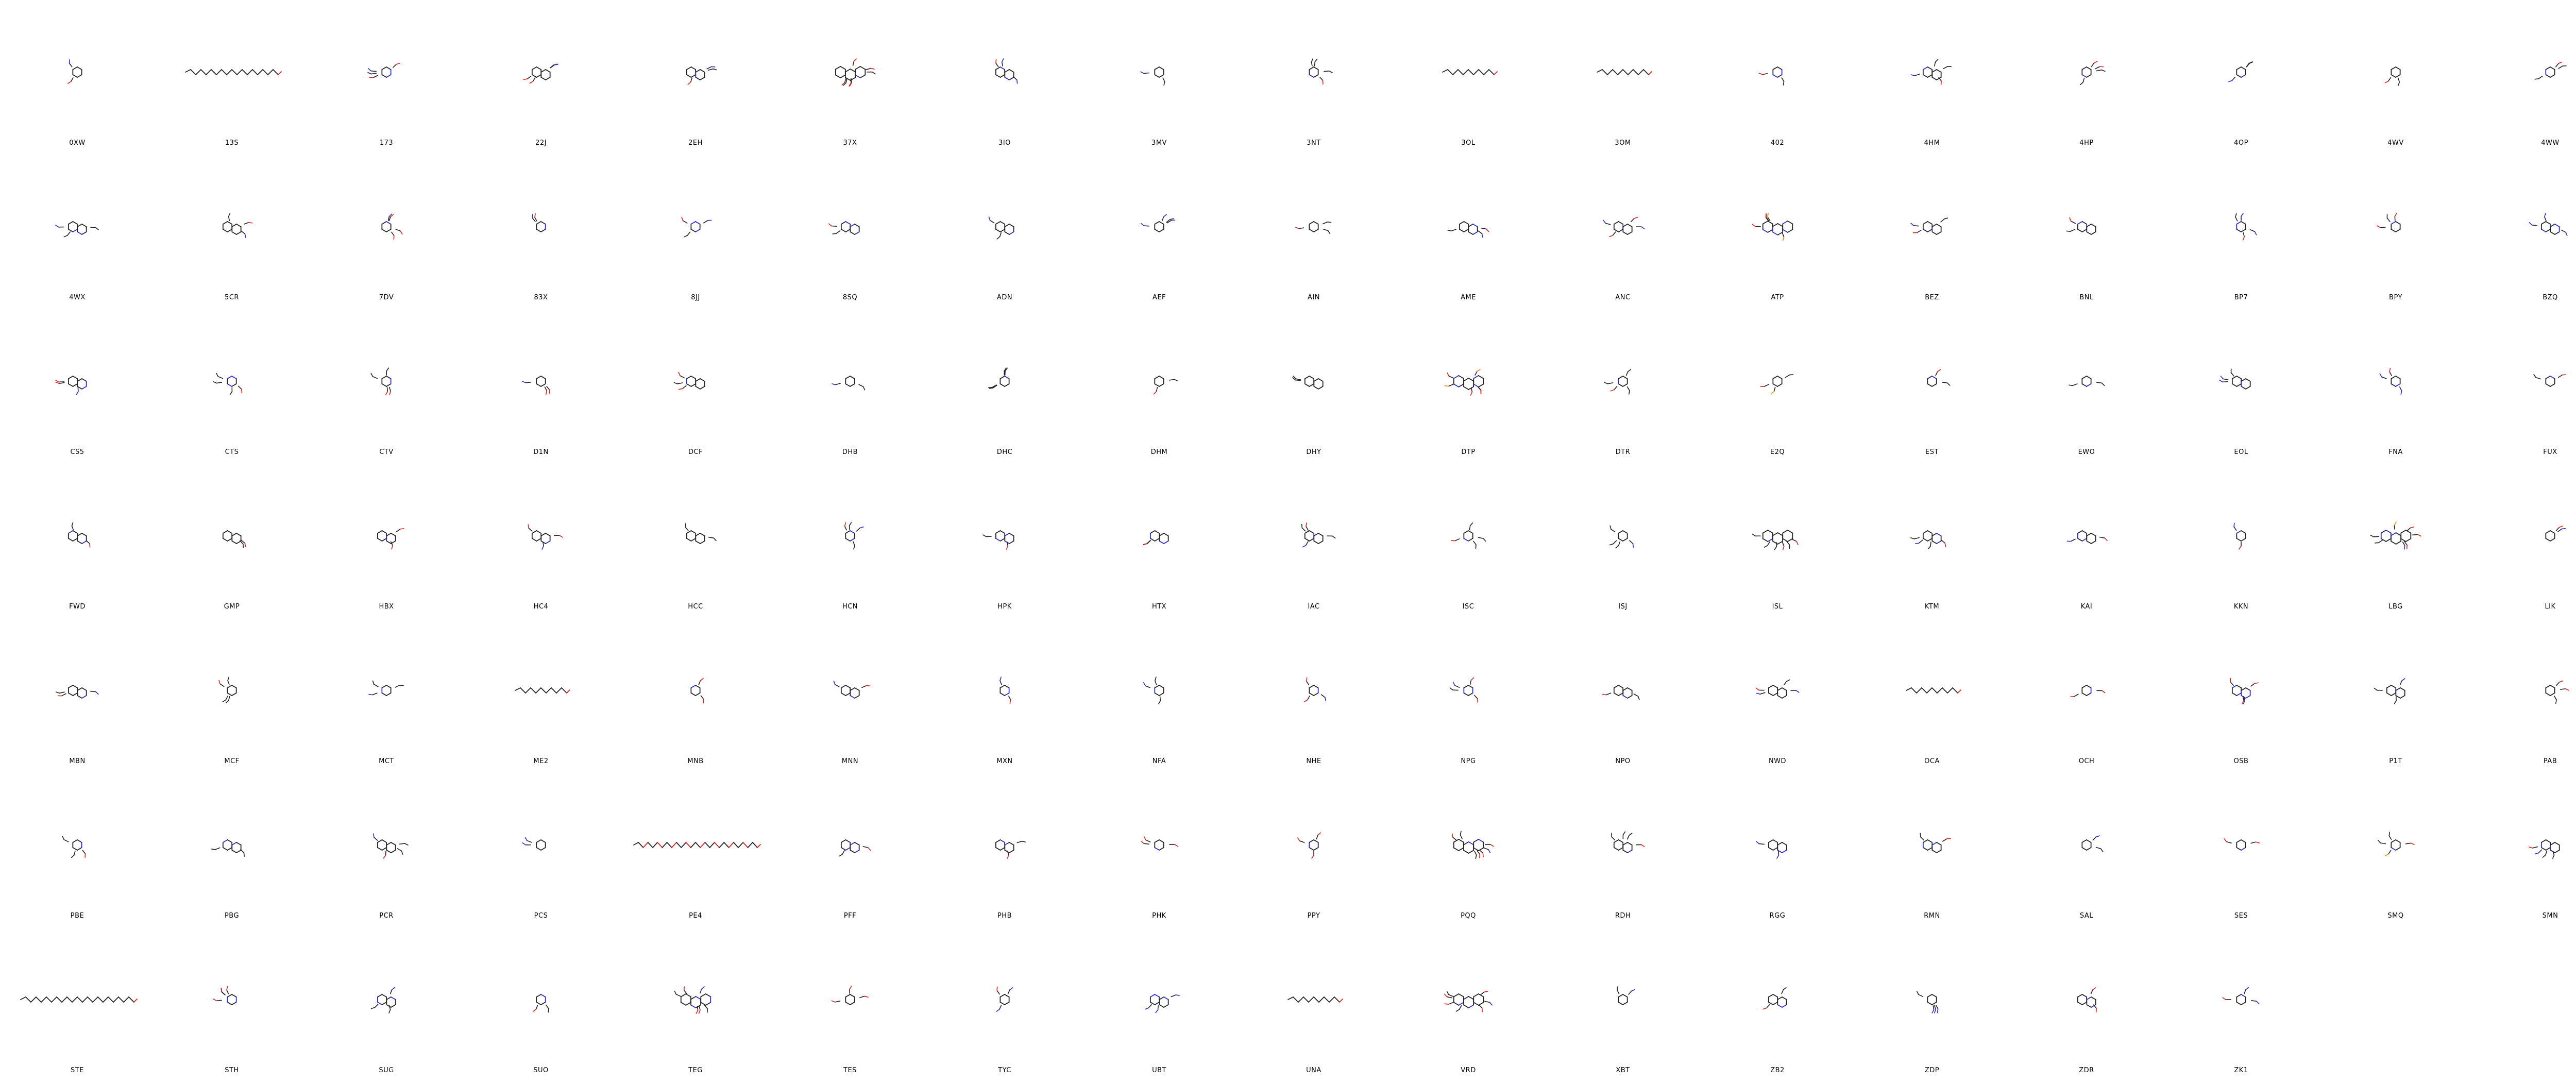  What do you see at coordinates (2241, 232) in the screenshot?
I see `molecule-cell: BP7` at bounding box center [2241, 232].